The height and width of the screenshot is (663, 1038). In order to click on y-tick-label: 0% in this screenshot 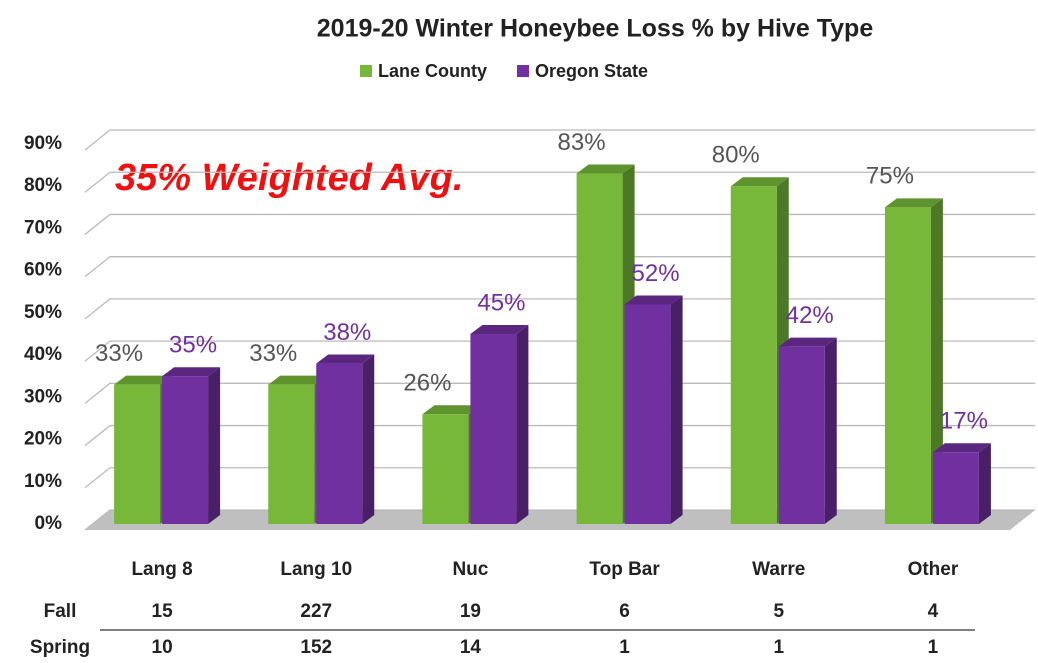, I will do `click(49, 523)`.